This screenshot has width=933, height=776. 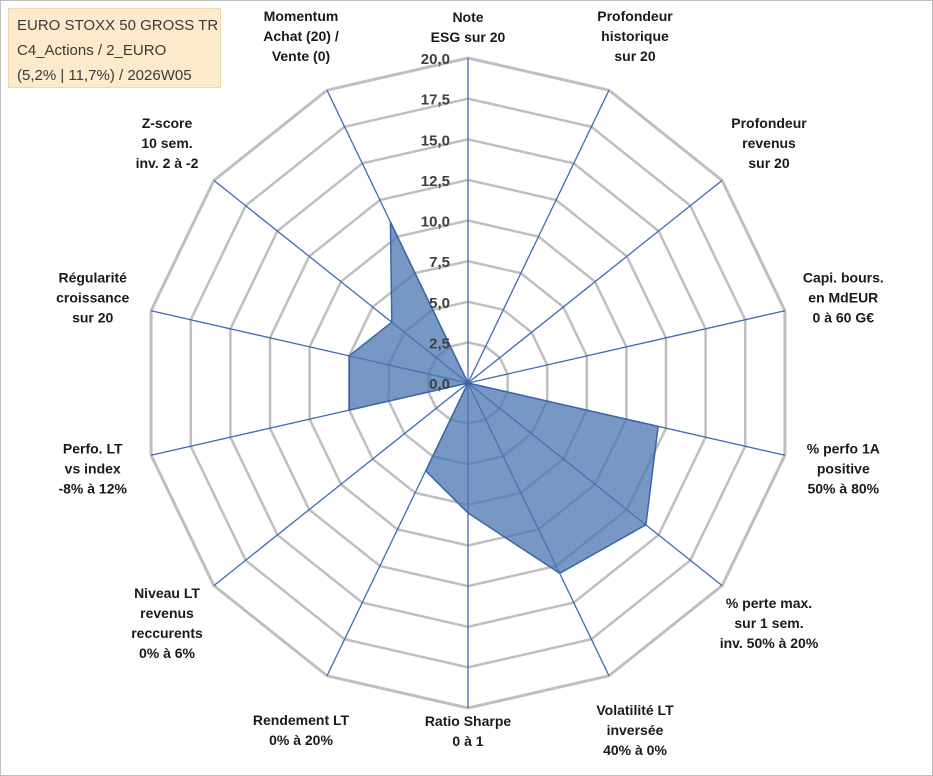 I want to click on category-label-2-line-0: Profondeur, so click(x=769, y=123).